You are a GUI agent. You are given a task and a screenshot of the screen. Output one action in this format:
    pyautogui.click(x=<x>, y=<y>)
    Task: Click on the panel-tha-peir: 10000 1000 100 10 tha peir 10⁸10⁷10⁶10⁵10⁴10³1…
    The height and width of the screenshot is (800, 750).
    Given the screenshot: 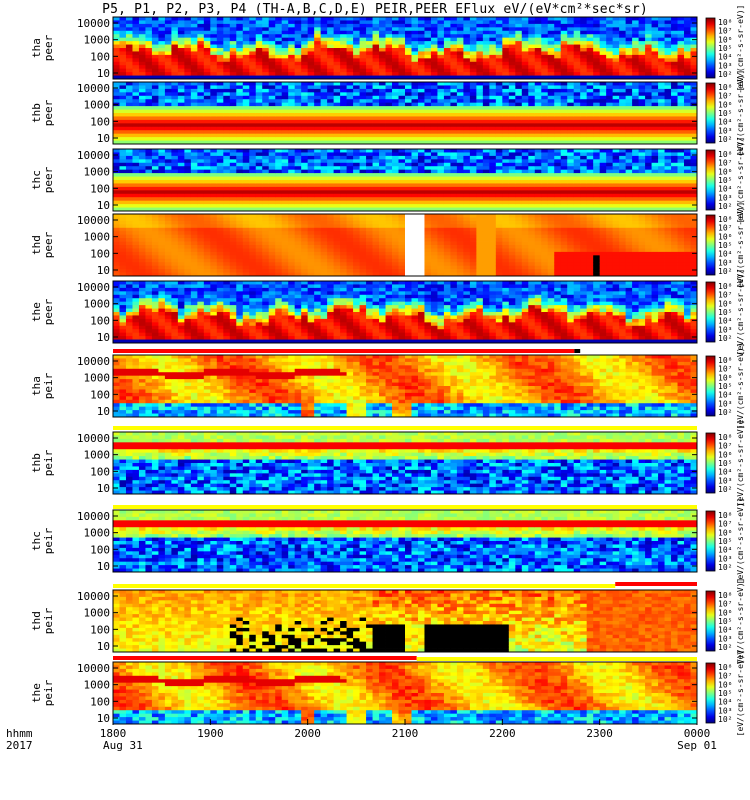 What is the action you would take?
    pyautogui.click(x=387, y=386)
    